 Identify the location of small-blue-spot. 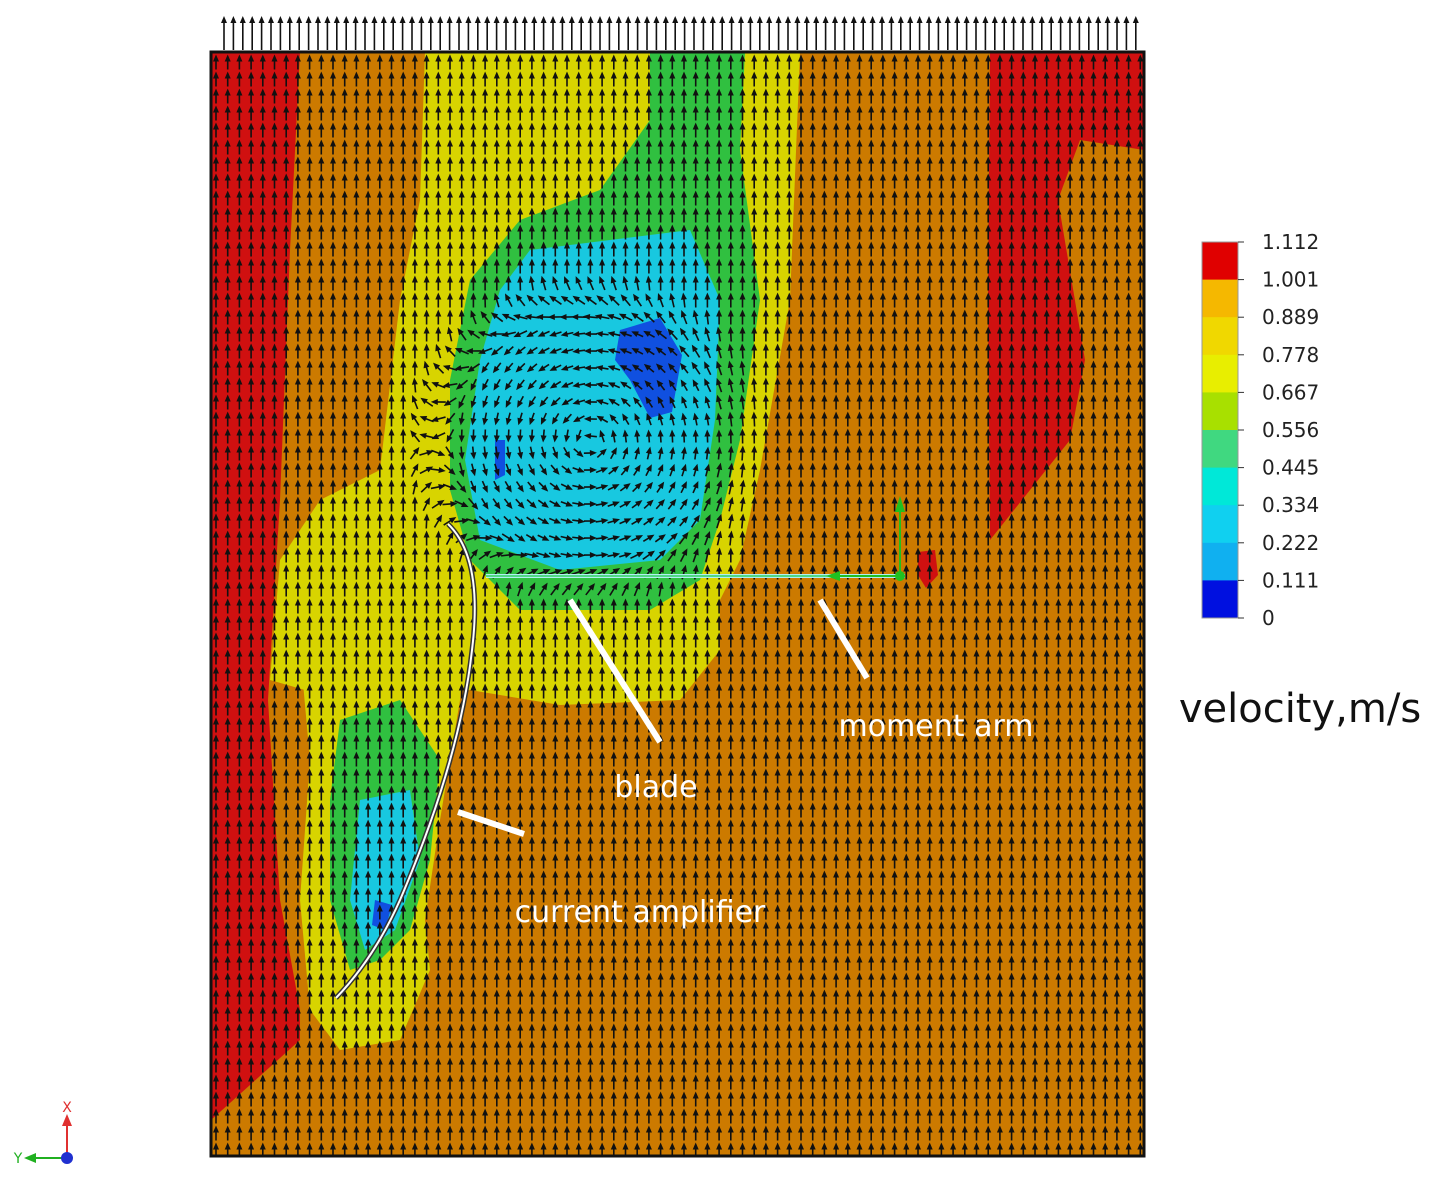
(500, 460).